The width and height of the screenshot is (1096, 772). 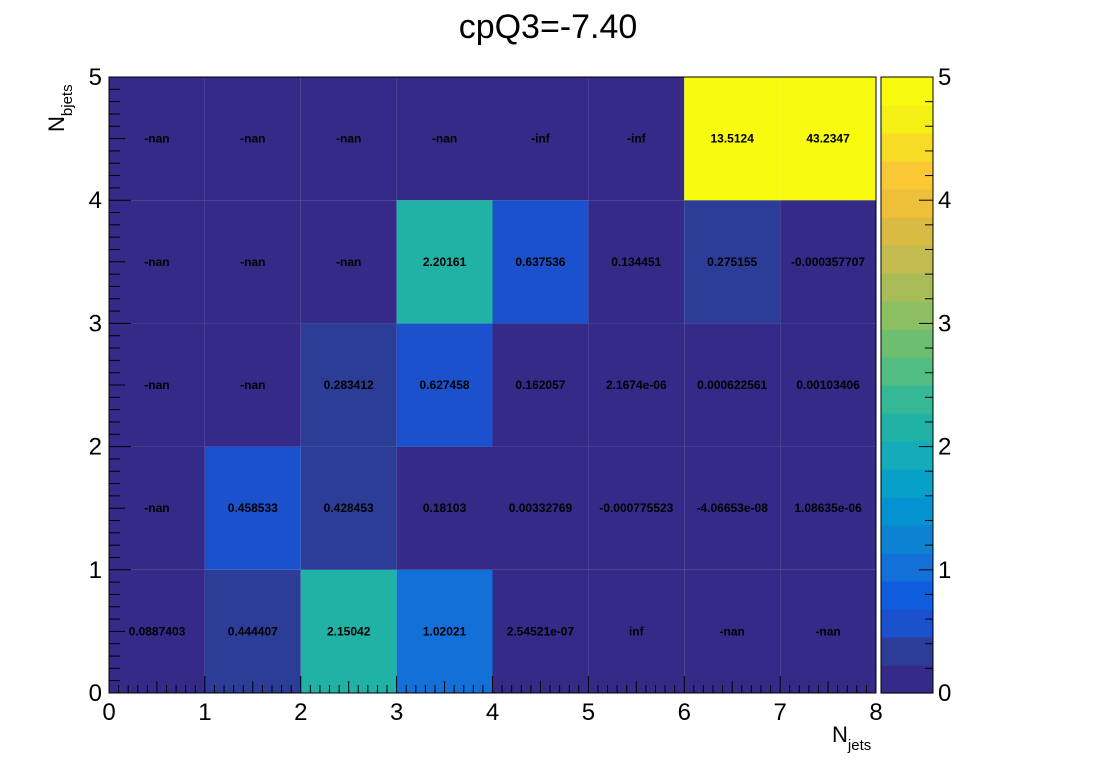 I want to click on x-tick-label: 4, so click(x=492, y=712).